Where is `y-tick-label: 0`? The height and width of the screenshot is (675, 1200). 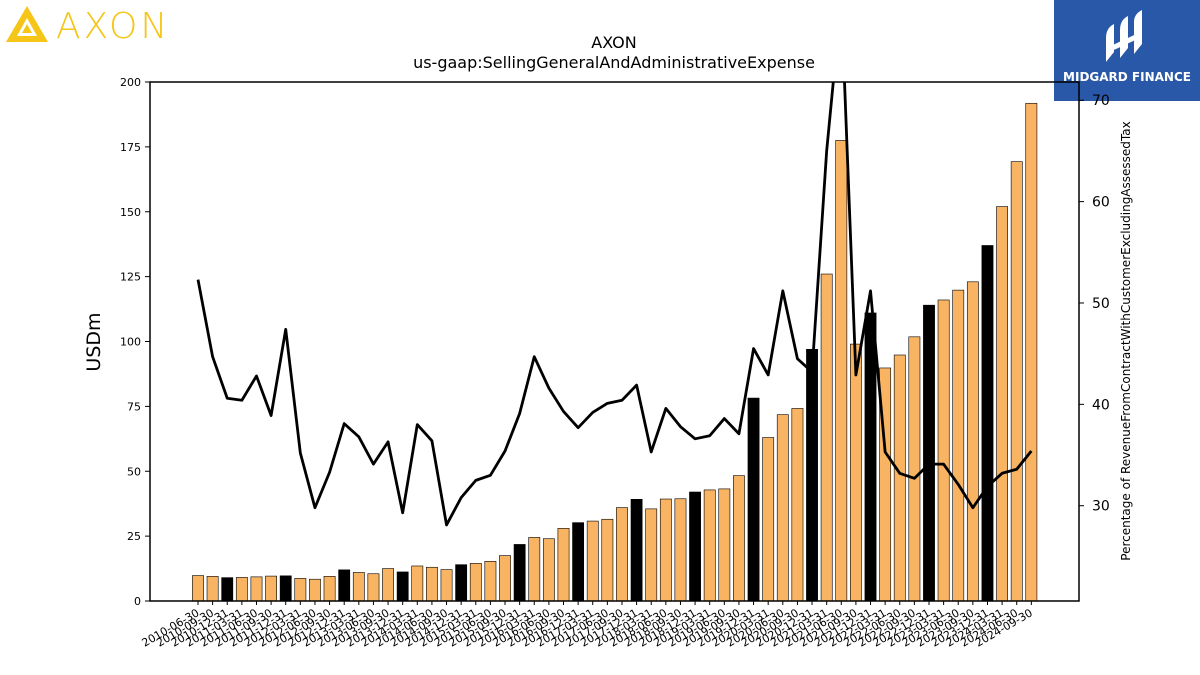 y-tick-label: 0 is located at coordinates (137, 601).